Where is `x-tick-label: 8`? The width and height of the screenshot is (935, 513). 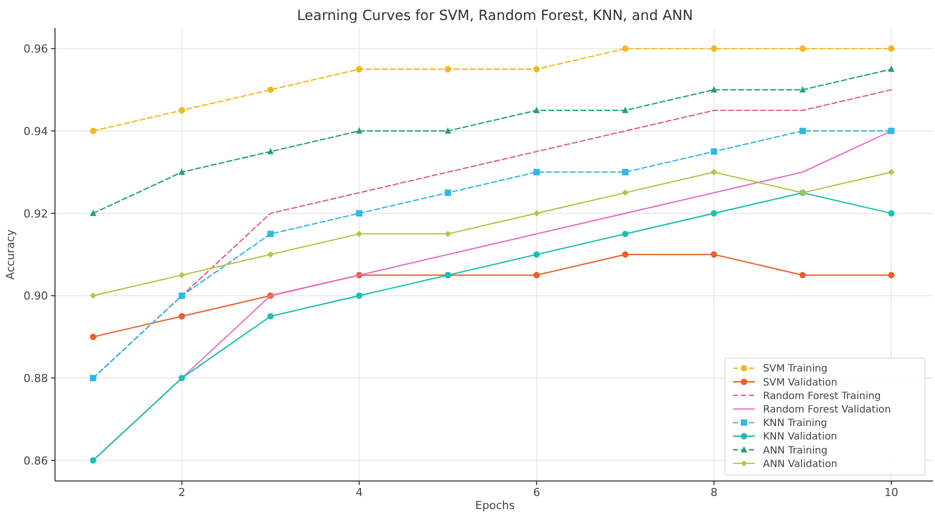 x-tick-label: 8 is located at coordinates (714, 492).